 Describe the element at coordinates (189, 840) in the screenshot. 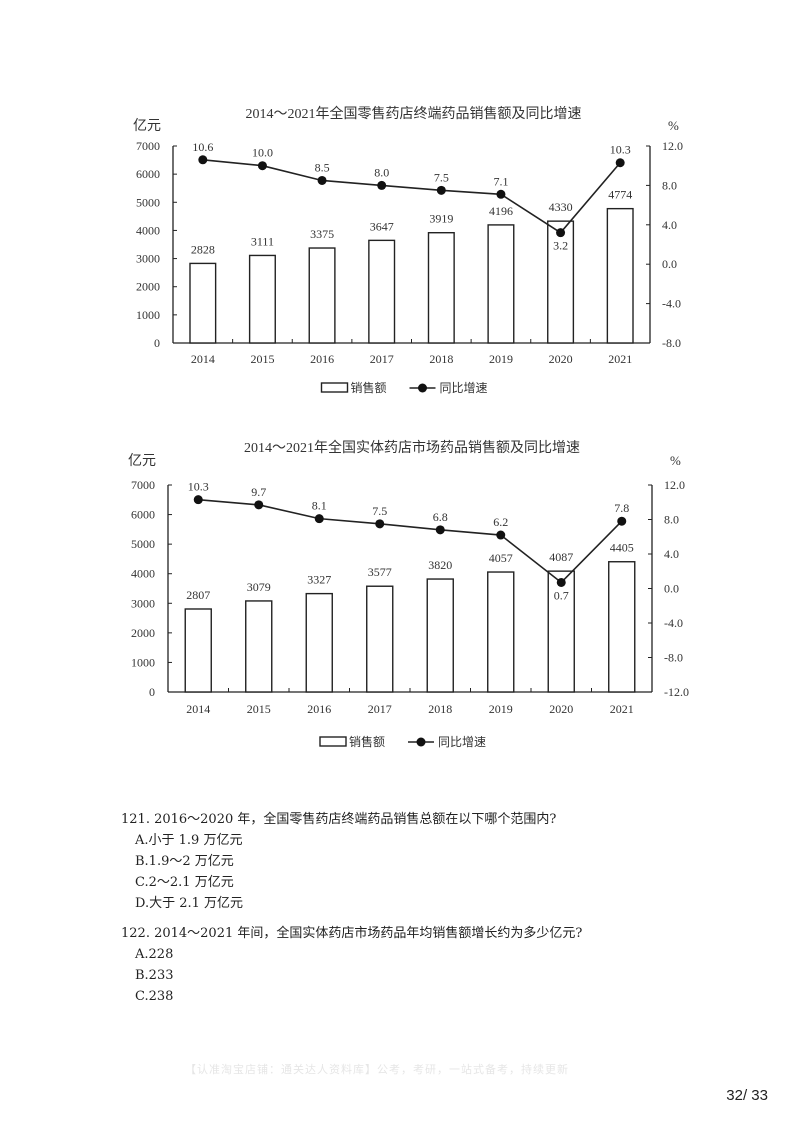

I see `option-a: A.小于 1.9 万亿元` at that location.